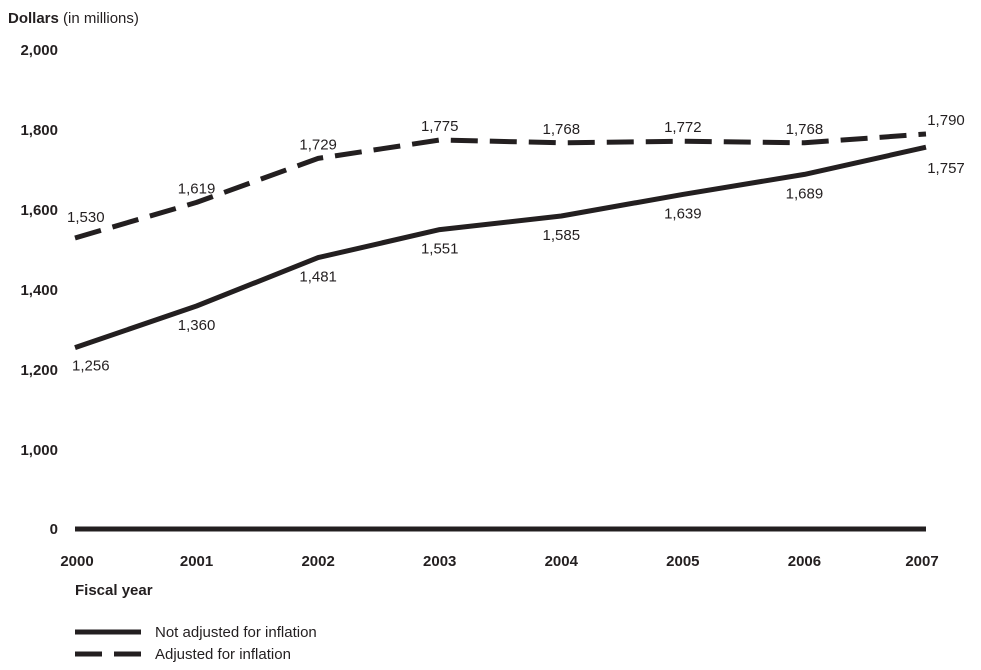  What do you see at coordinates (54, 529) in the screenshot?
I see `y-tick-label: 0` at bounding box center [54, 529].